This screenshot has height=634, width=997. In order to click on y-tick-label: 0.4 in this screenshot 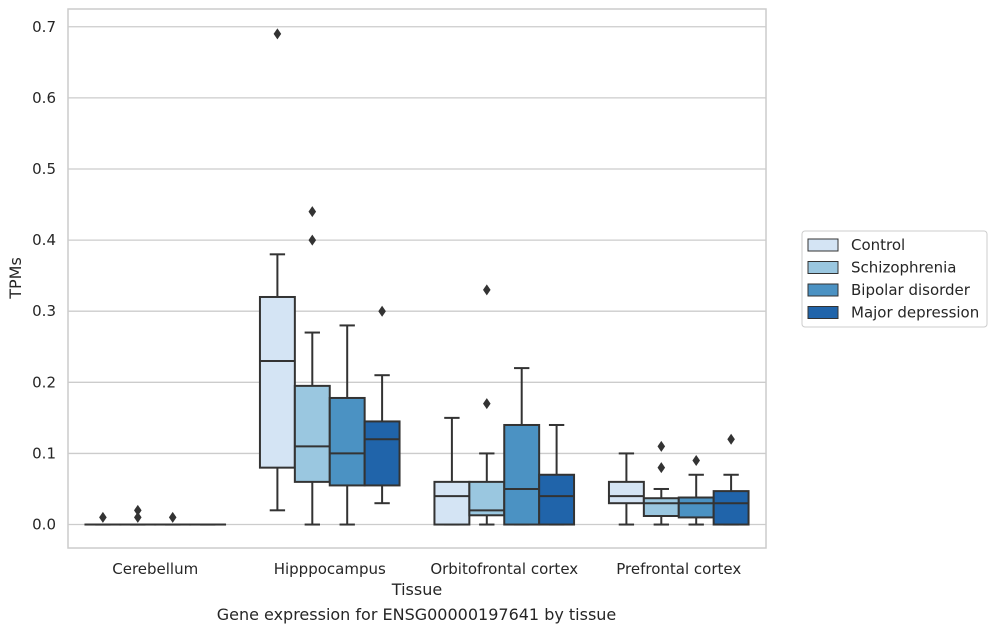, I will do `click(44, 240)`.